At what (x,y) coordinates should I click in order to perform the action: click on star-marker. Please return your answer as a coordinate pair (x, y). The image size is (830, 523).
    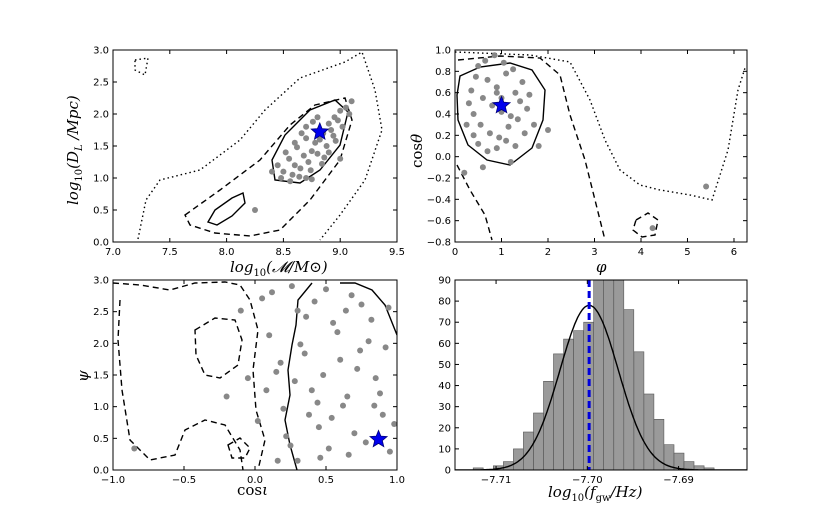
    Looking at the image, I should click on (379, 438).